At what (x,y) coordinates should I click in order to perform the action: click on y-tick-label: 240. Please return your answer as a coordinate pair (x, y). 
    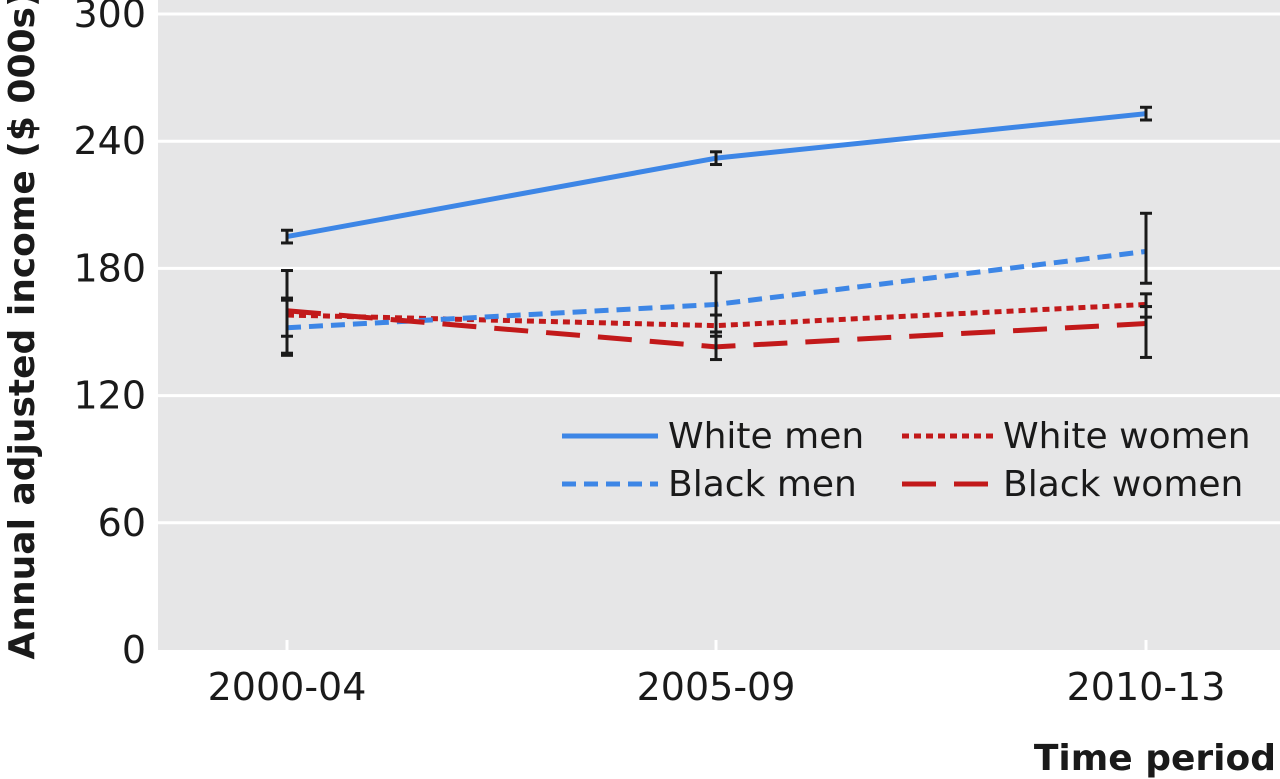
    Looking at the image, I should click on (109, 141).